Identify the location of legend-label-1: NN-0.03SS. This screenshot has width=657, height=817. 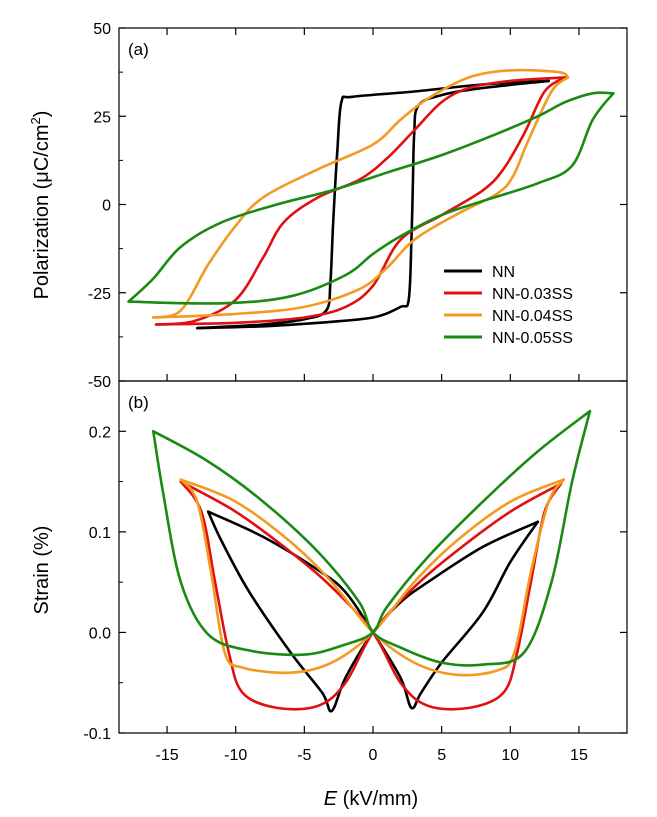
(532, 294).